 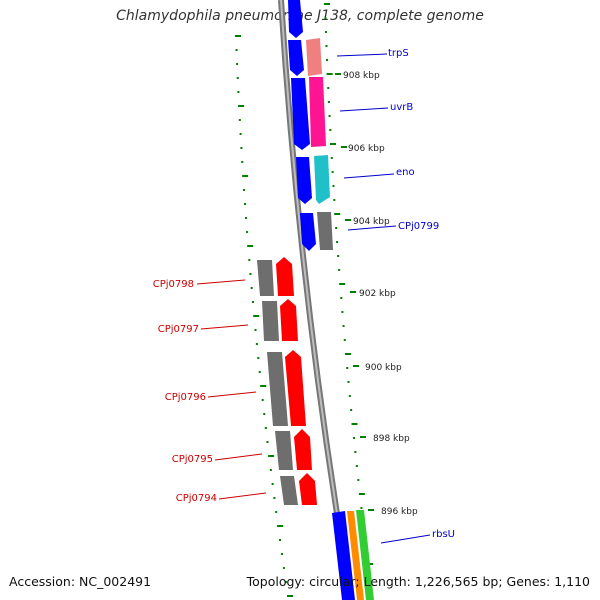 What do you see at coordinates (196, 498) in the screenshot?
I see `gene-label-CPj0794: CPj0794` at bounding box center [196, 498].